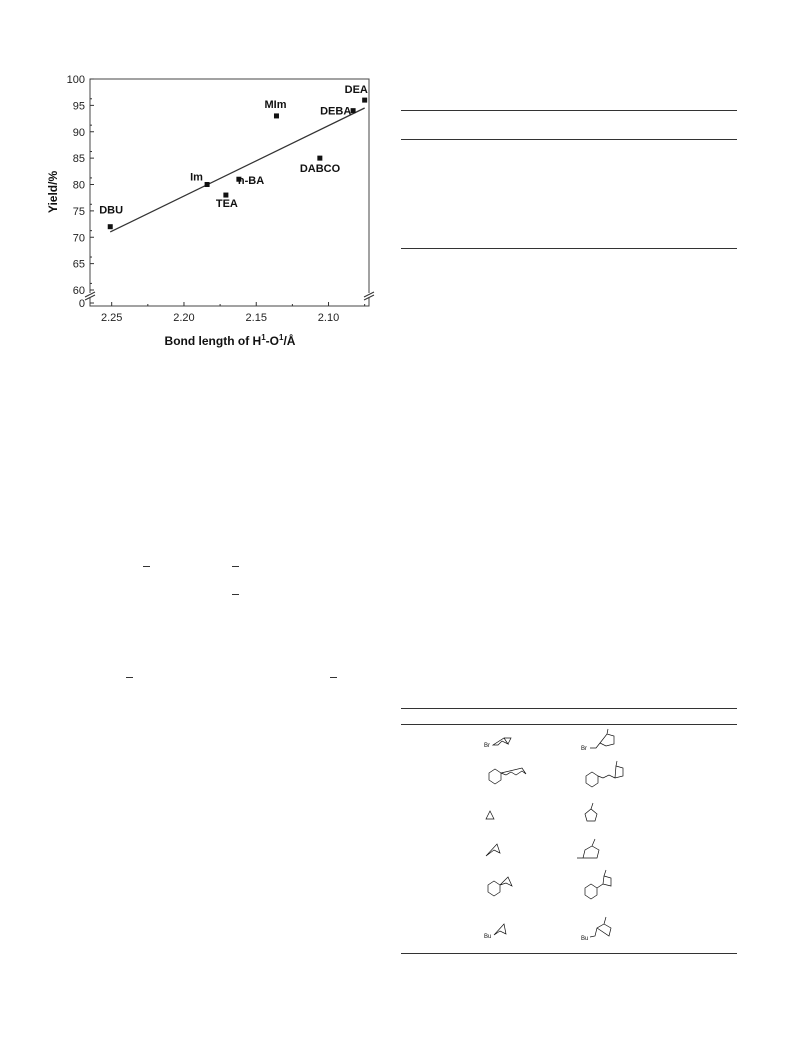 This screenshot has width=793, height=1057. Describe the element at coordinates (79, 133) in the screenshot. I see `y-tick-label: 90` at that location.